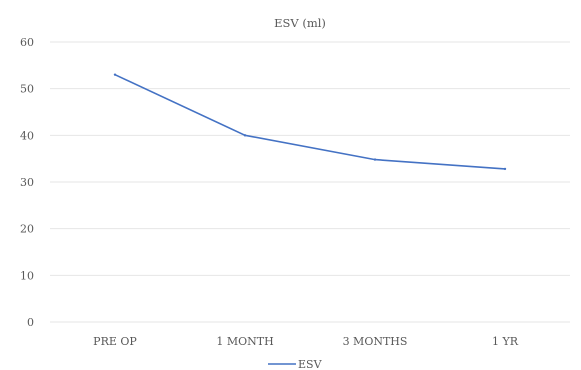 This screenshot has height=370, width=581. I want to click on x-tick-label: 1 MONTH, so click(244, 341).